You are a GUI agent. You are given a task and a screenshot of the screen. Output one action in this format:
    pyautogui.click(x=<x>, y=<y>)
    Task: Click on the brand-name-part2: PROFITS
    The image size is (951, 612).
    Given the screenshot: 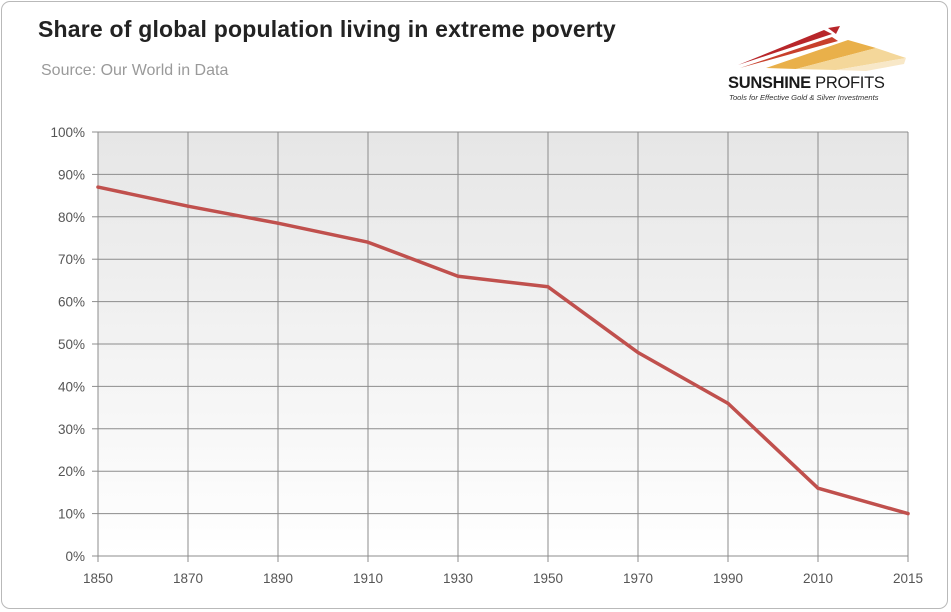 What is the action you would take?
    pyautogui.click(x=850, y=83)
    